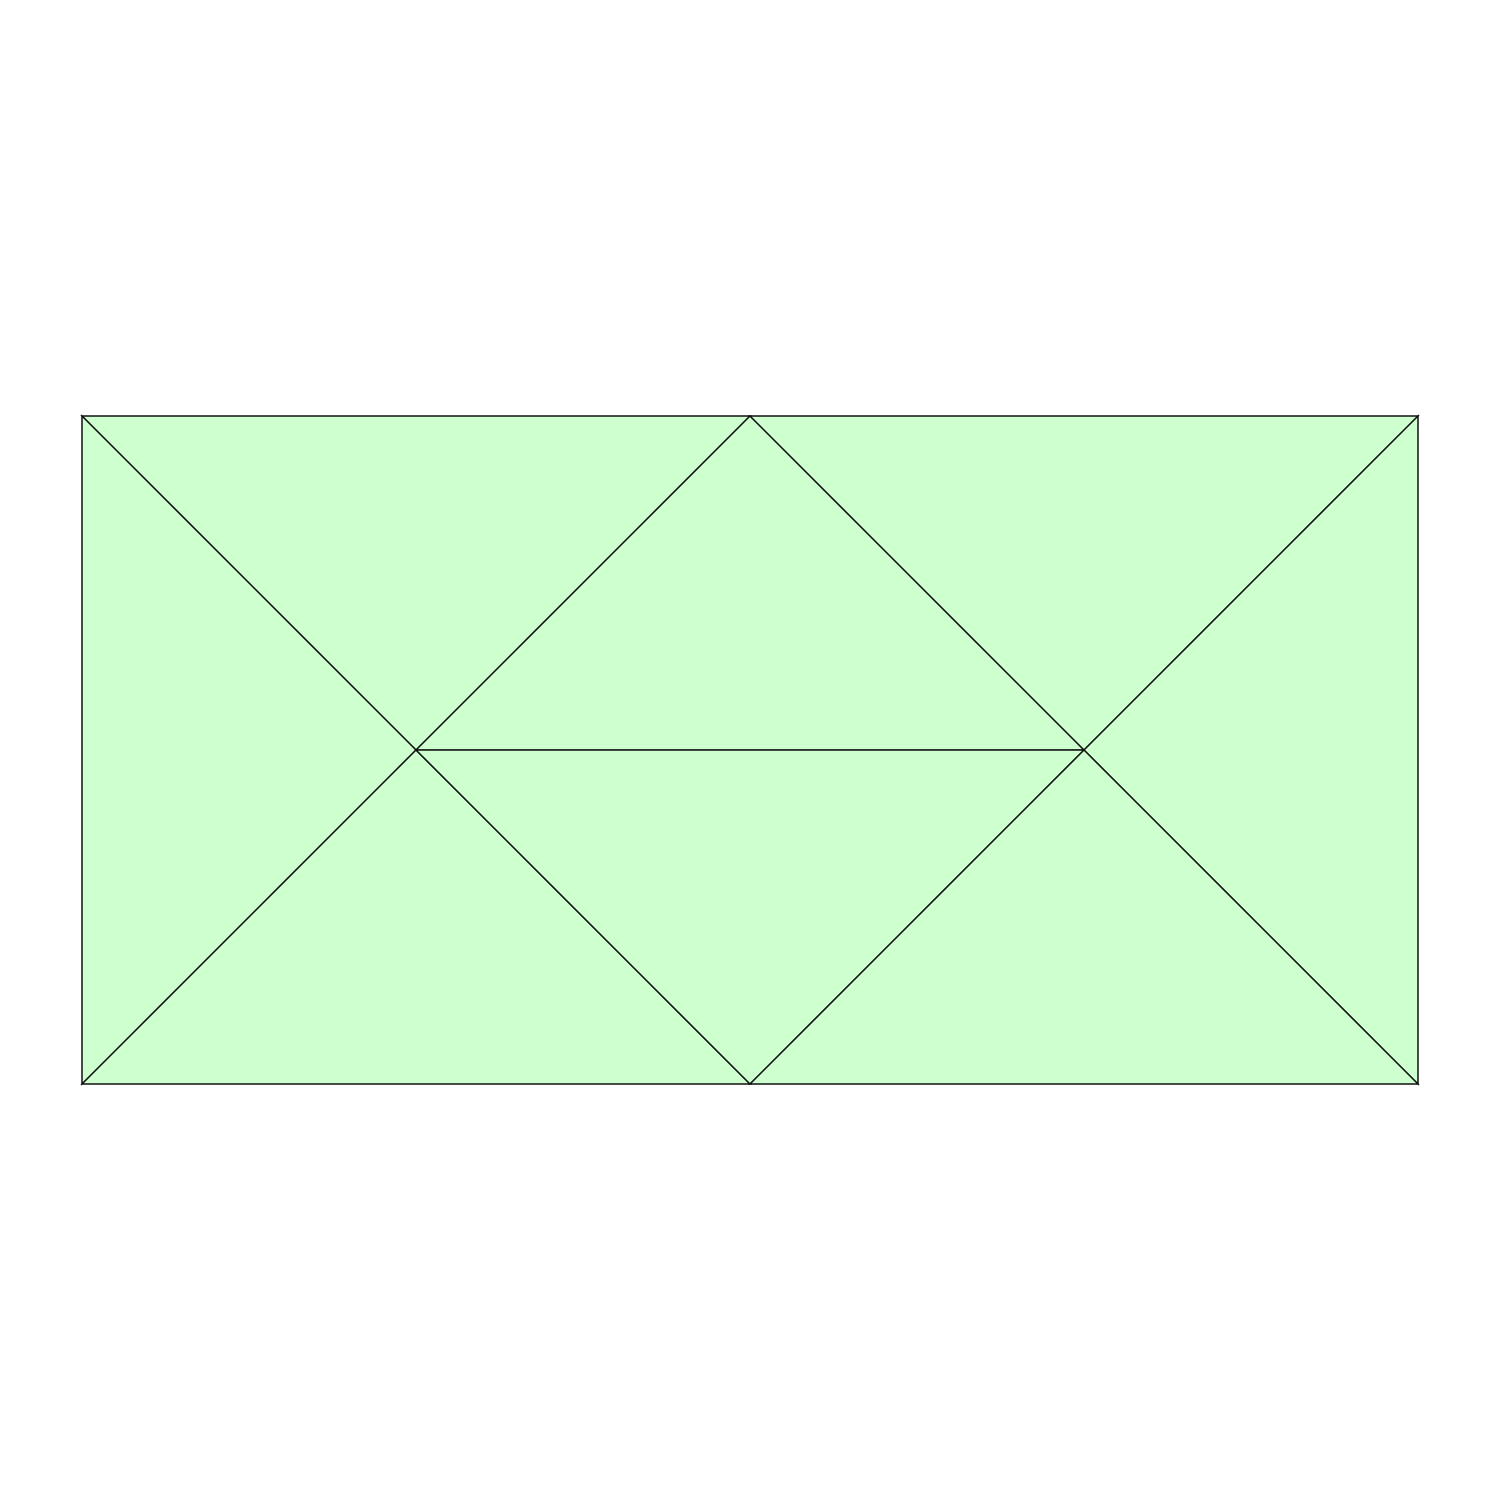 The height and width of the screenshot is (1500, 1500). What do you see at coordinates (1084, 916) in the screenshot?
I see `triangle-bottom-right` at bounding box center [1084, 916].